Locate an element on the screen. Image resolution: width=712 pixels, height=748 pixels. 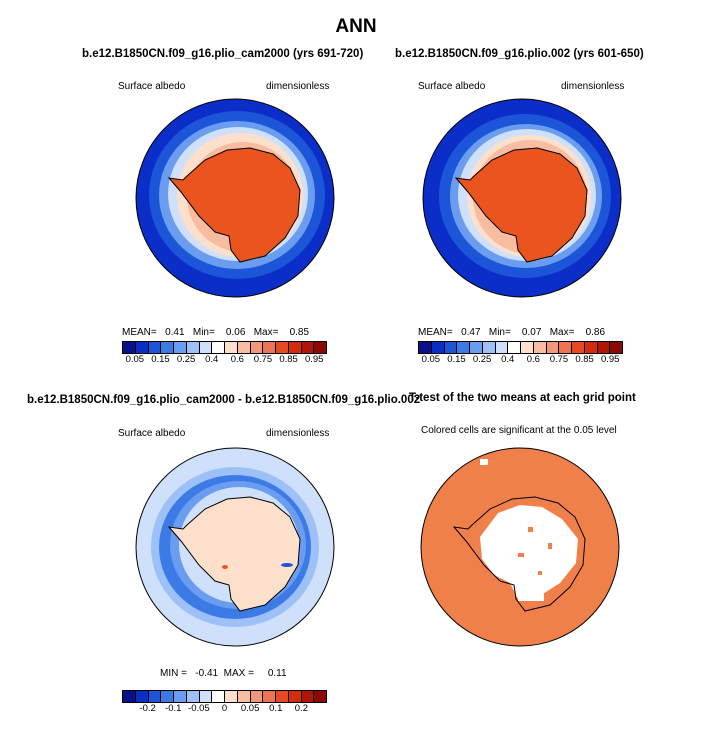
panel2-colorbar: 0.05 0.15 0.25 0.4 0.6 0.75 0.85 0.95 is located at coordinates (520, 353).